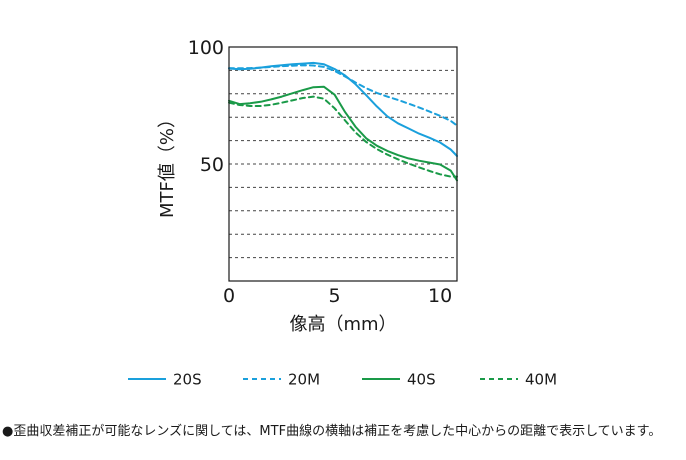 This screenshot has height=460, width=686. I want to click on legend-label-20M: 20M, so click(304, 380).